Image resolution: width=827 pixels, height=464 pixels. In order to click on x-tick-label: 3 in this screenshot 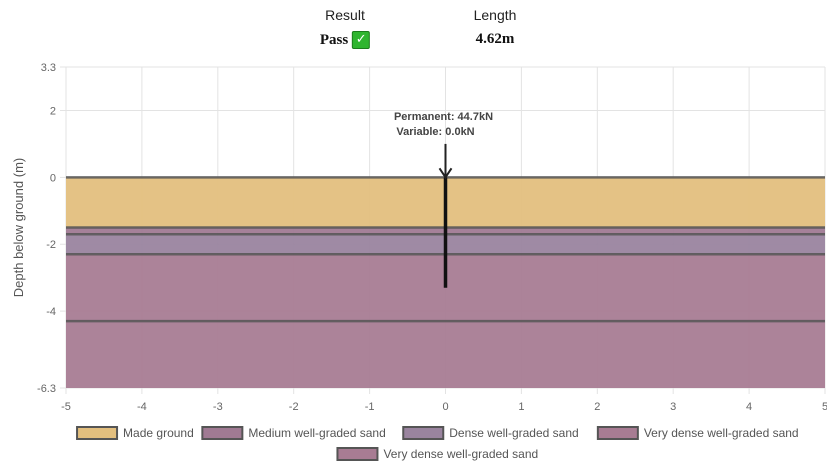, I will do `click(673, 407)`.